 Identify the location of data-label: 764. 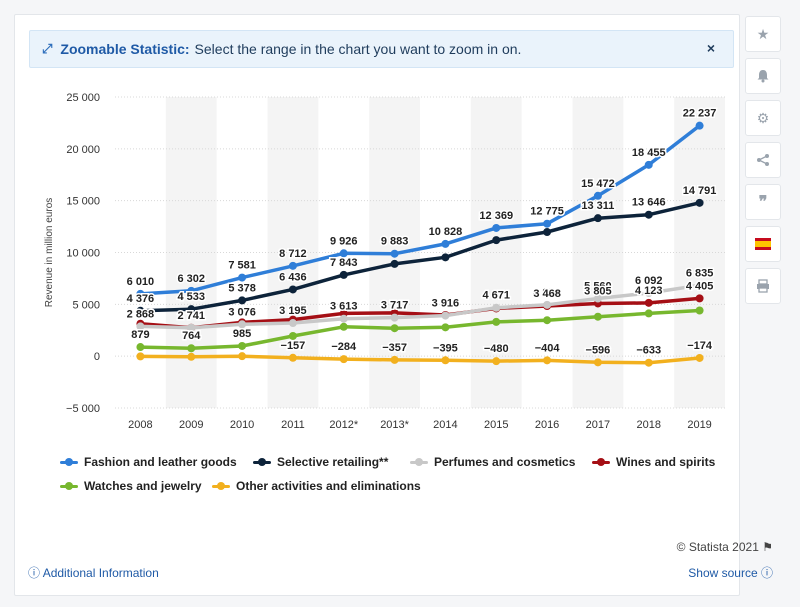
(191, 336).